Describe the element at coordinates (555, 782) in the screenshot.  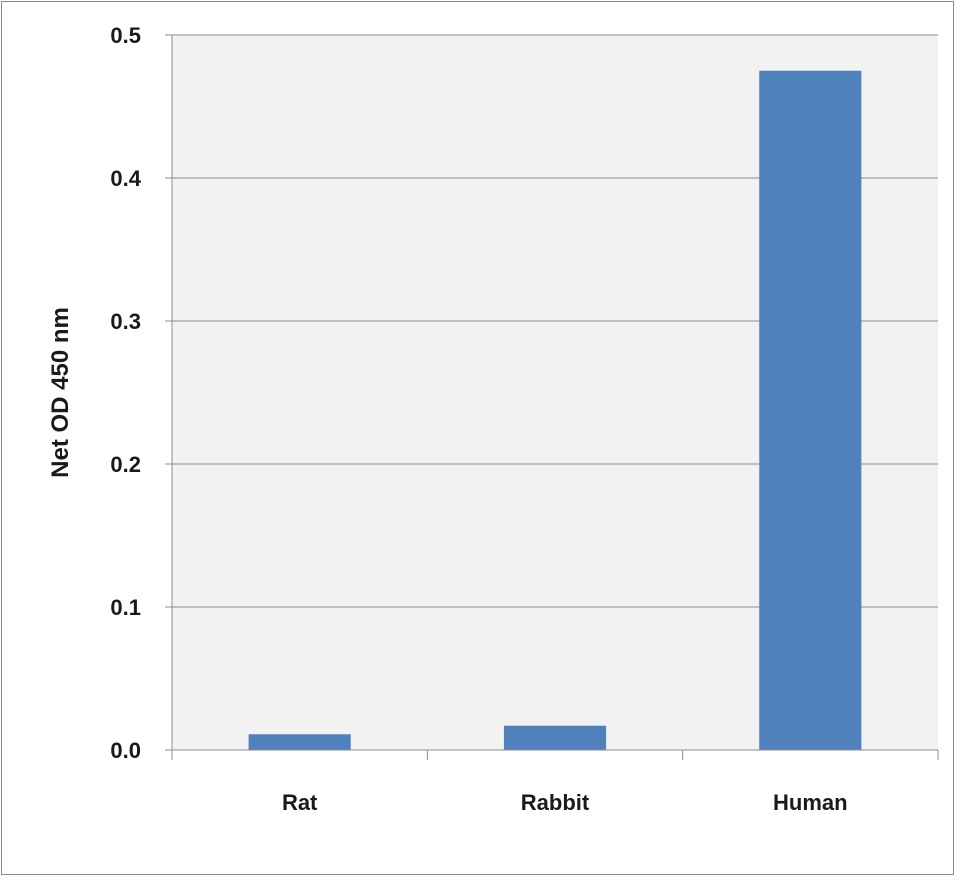
I see `x-tick-labels: Rat Rabbit Human` at that location.